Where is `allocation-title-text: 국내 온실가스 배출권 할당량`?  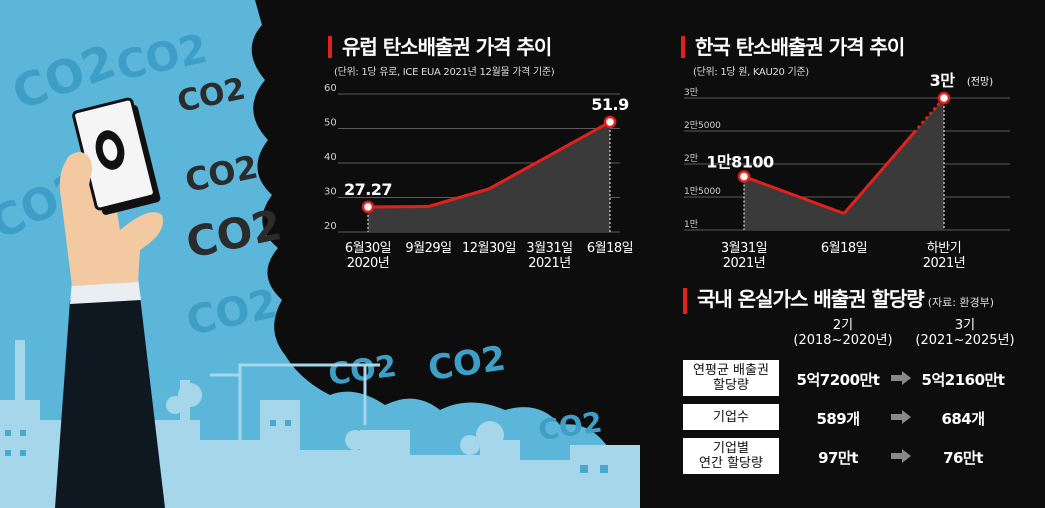 allocation-title-text: 국내 온실가스 배출권 할당량 is located at coordinates (811, 299).